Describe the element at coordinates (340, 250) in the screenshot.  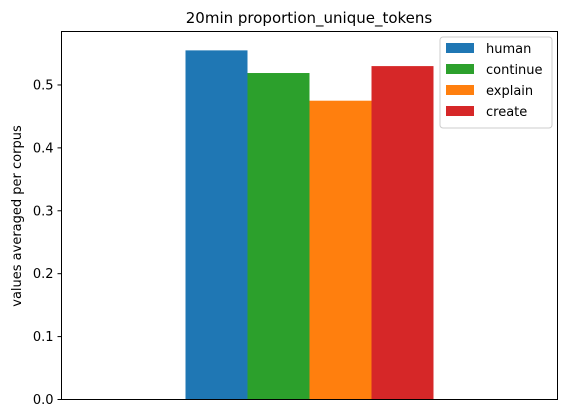
I see `bar-explain` at that location.